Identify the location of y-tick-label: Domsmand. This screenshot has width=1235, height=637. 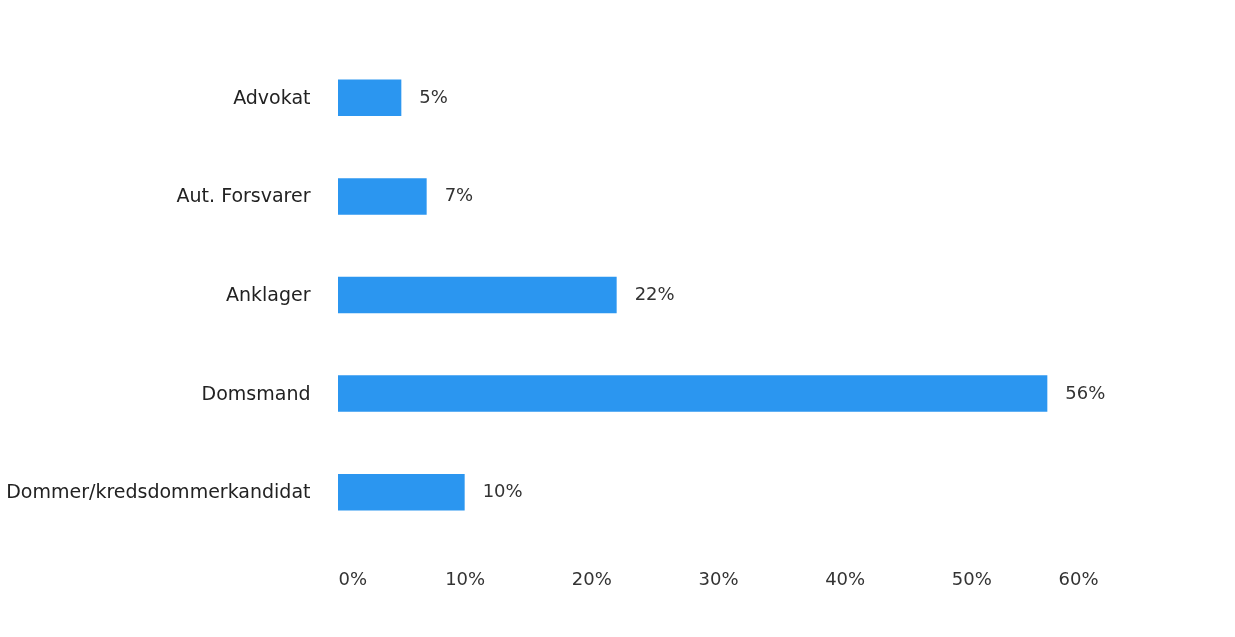
(256, 392).